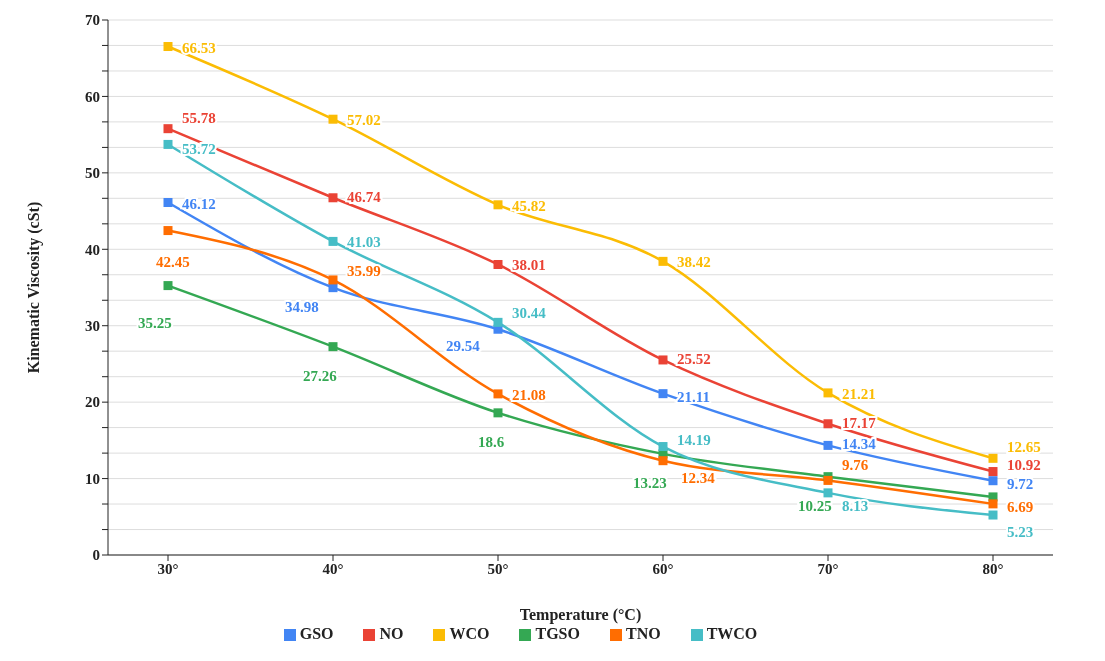 The width and height of the screenshot is (1105, 661). Describe the element at coordinates (199, 117) in the screenshot. I see `data-label: 55.78` at that location.